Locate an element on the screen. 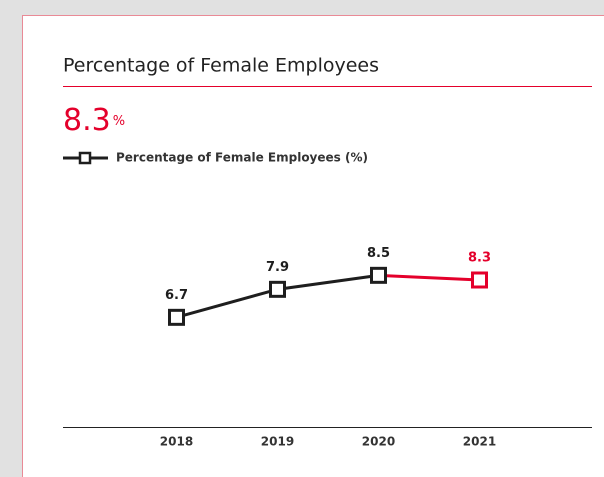  data-label: 8.5 is located at coordinates (378, 253).